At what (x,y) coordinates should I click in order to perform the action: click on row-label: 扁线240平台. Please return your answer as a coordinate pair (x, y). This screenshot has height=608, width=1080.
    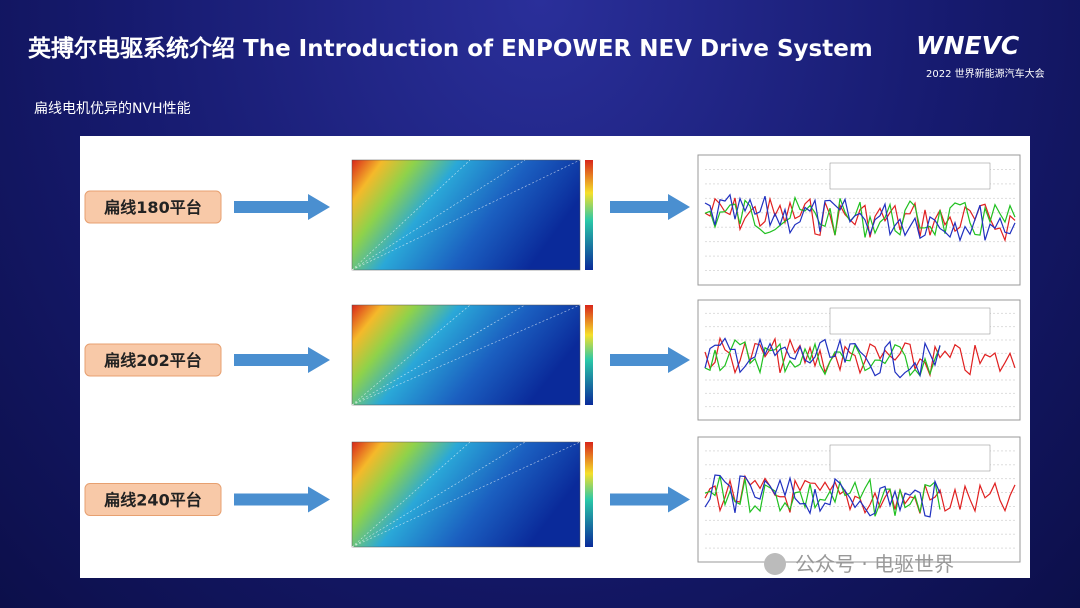
    Looking at the image, I should click on (152, 500).